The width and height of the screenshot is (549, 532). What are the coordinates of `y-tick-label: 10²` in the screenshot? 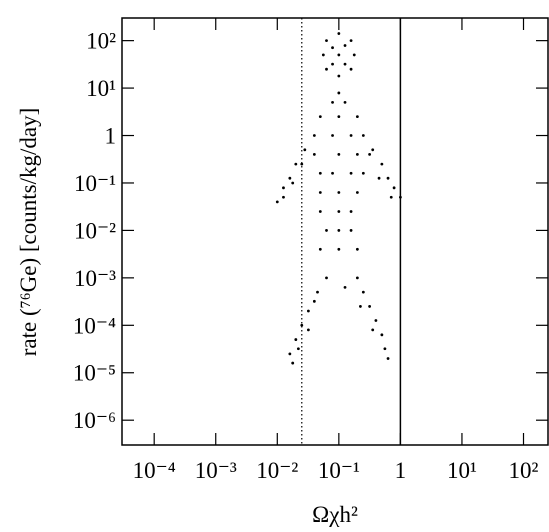 It's located at (101, 41).